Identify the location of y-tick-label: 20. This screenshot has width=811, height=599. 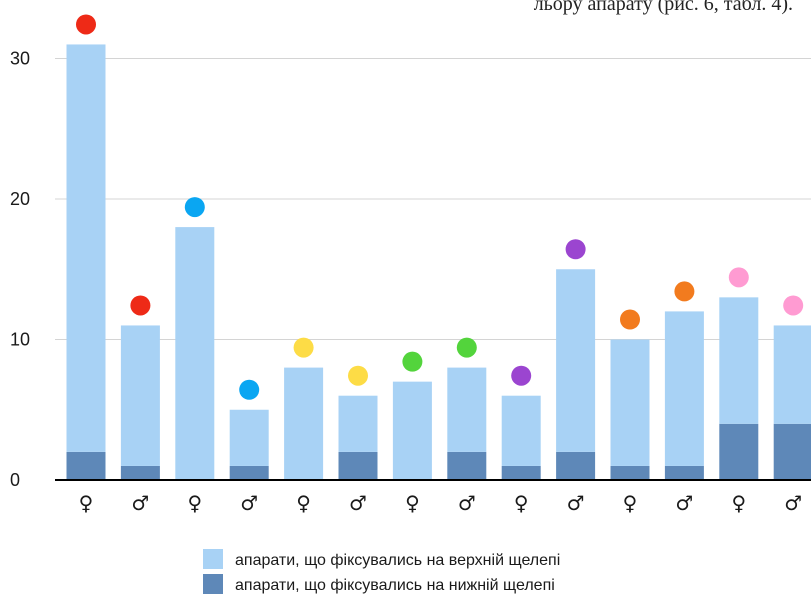
(20, 199).